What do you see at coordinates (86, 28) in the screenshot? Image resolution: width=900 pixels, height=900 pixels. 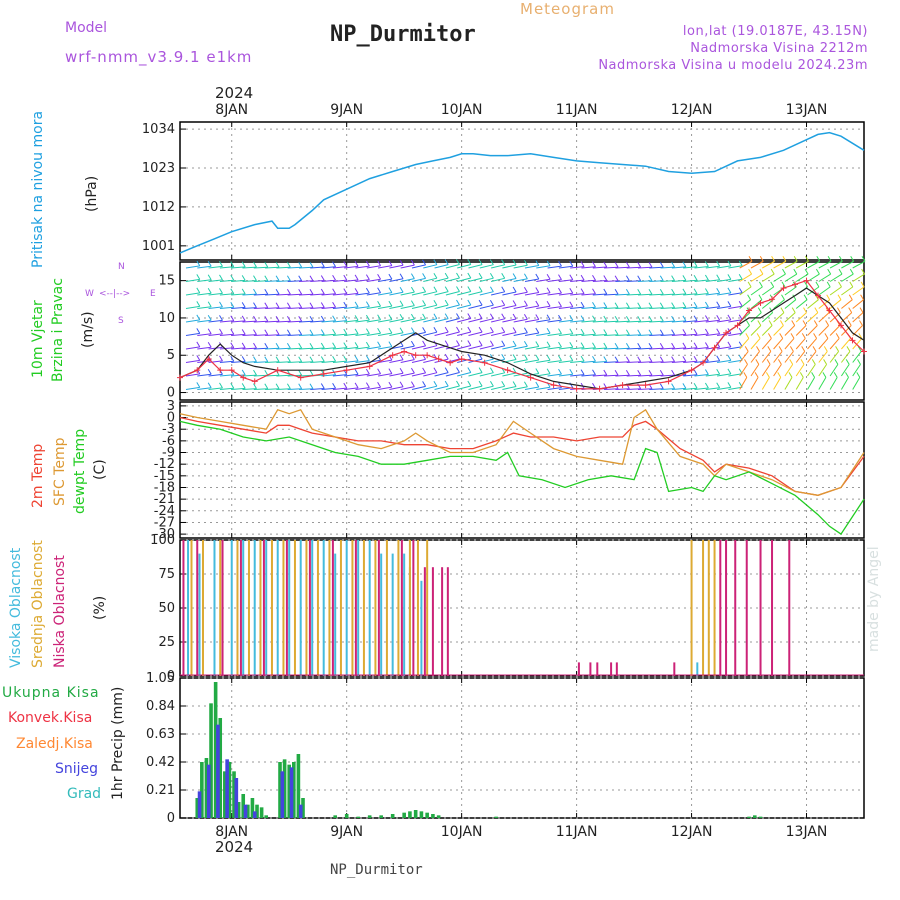 I see `model-label: Model` at bounding box center [86, 28].